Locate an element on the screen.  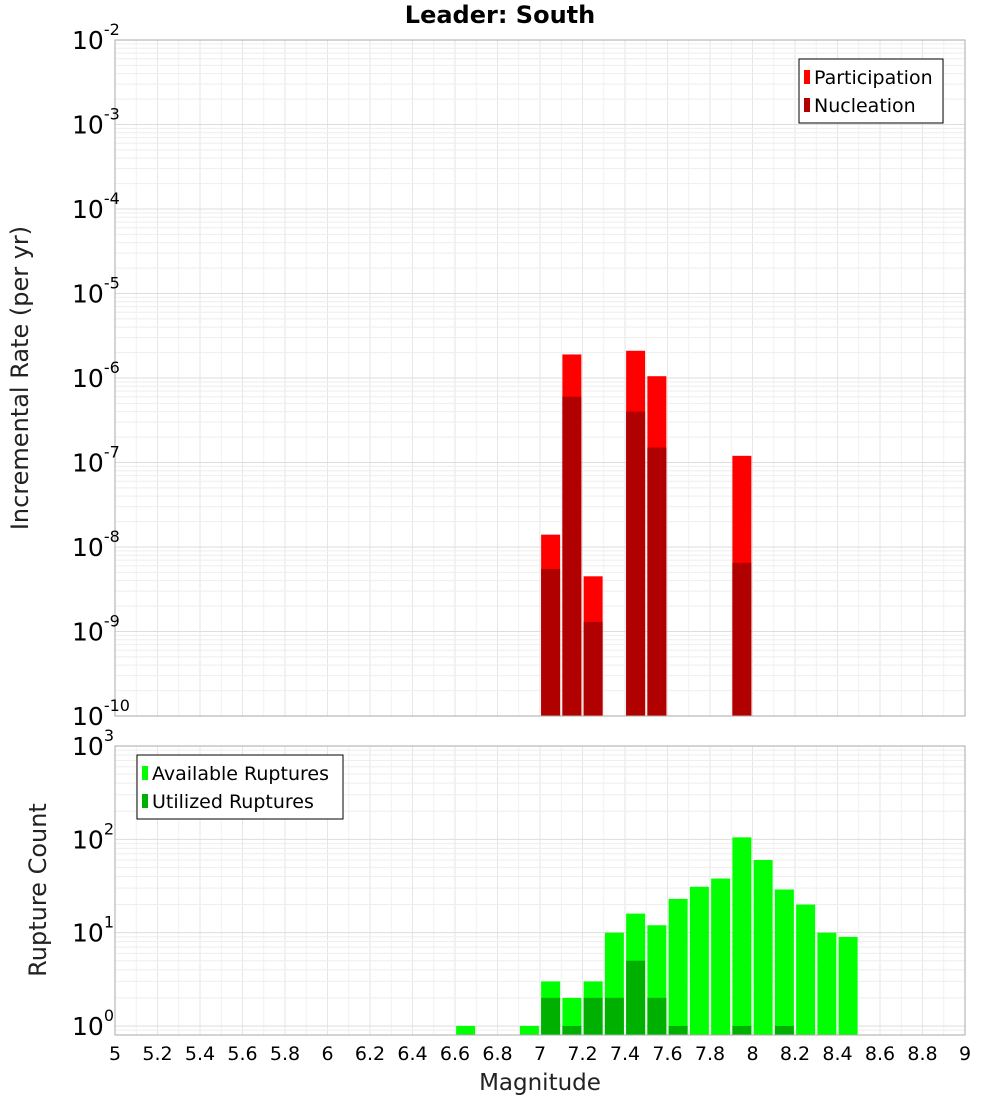
x-tick-label: 5 is located at coordinates (115, 1054).